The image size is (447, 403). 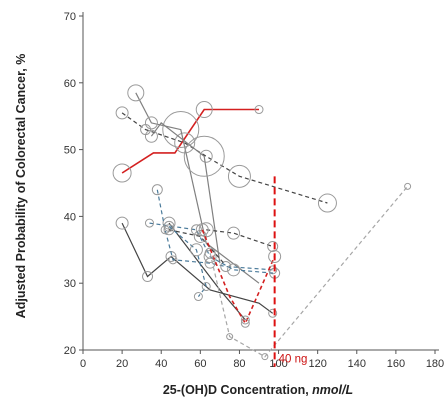 I want to click on x-tick-label: 180, so click(x=435, y=364).